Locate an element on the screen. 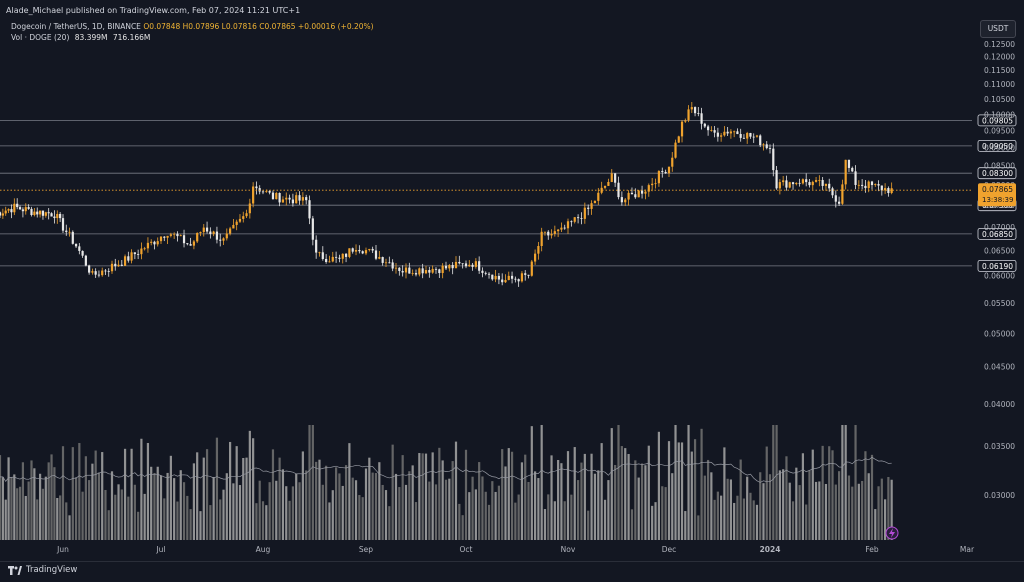  level-label: 0.08300 is located at coordinates (997, 173).